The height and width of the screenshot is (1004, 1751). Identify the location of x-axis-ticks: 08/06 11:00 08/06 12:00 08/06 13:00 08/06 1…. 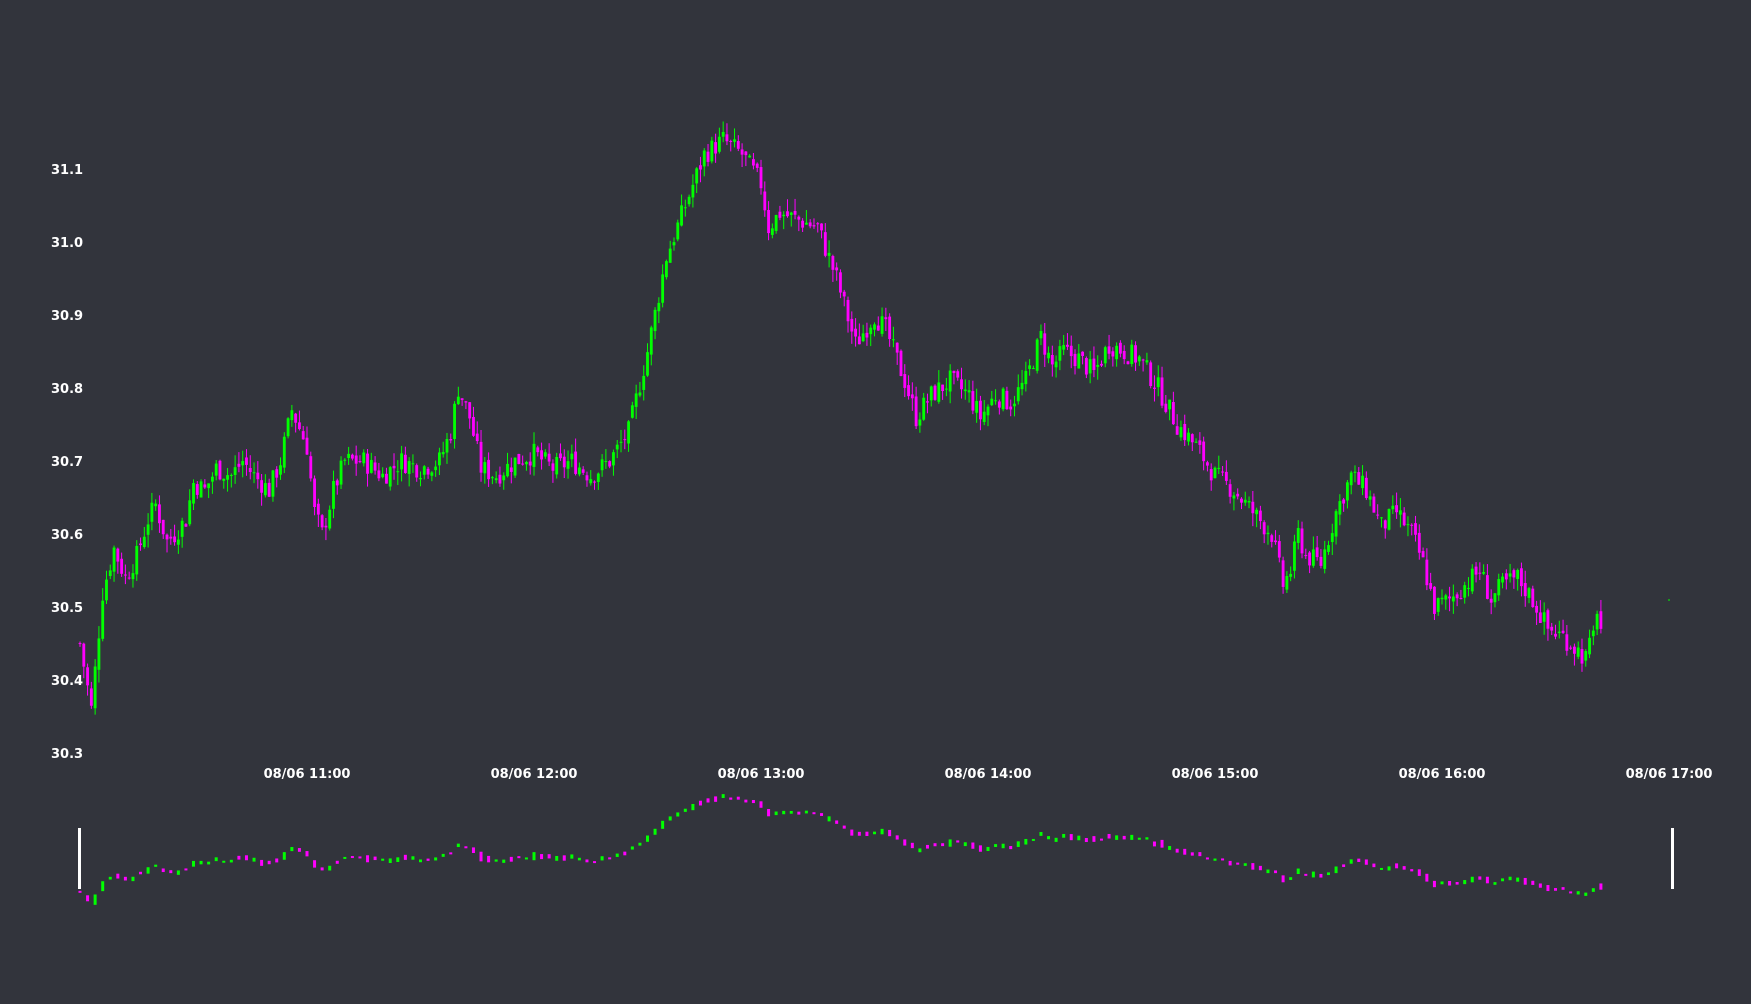
(988, 774).